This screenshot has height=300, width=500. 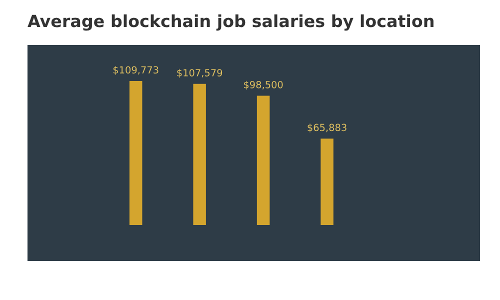 What do you see at coordinates (327, 128) in the screenshot?
I see `data-label: $65,883` at bounding box center [327, 128].